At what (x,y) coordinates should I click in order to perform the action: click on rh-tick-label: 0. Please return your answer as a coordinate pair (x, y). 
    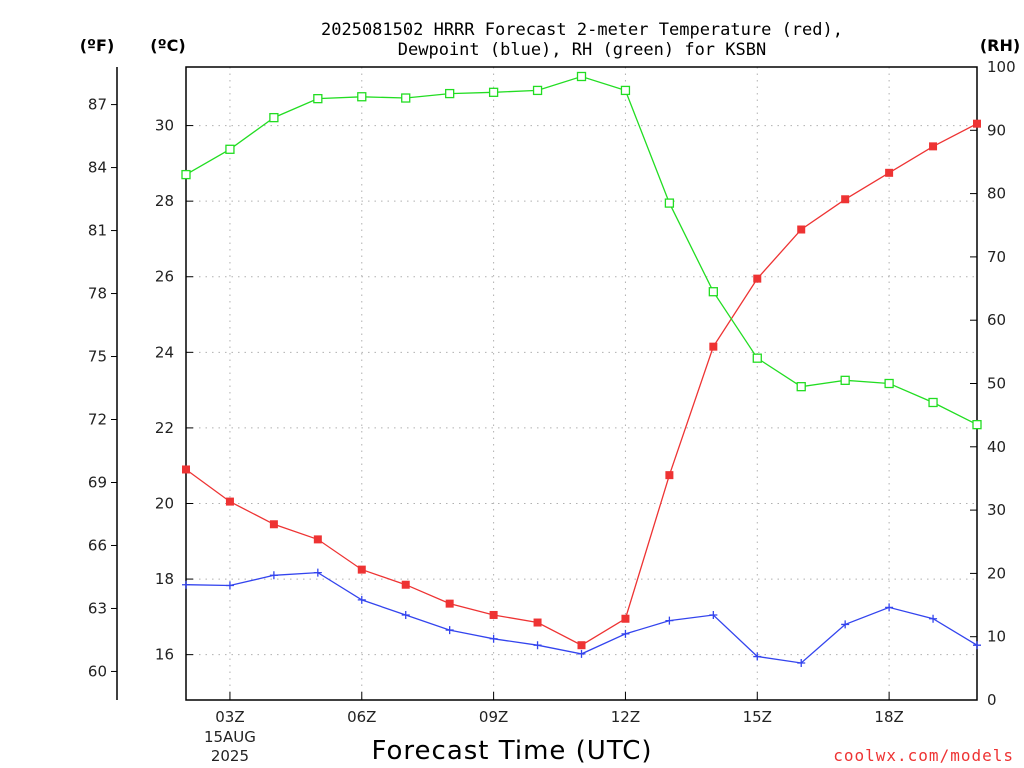
    Looking at the image, I should click on (992, 700).